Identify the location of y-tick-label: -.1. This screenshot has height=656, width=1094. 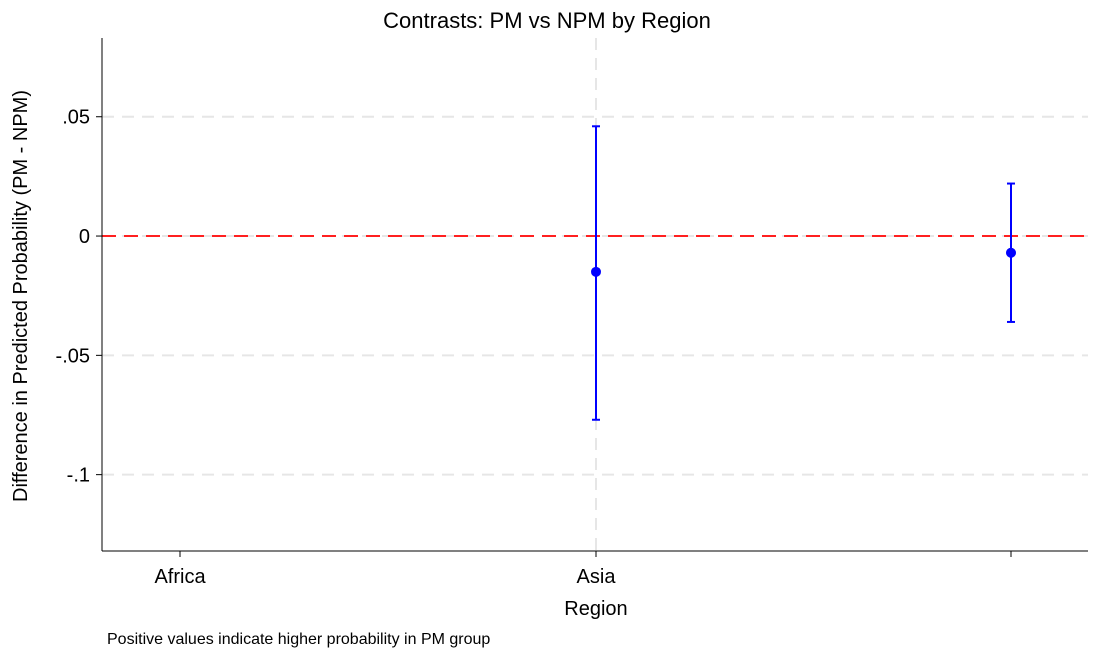
(78, 476).